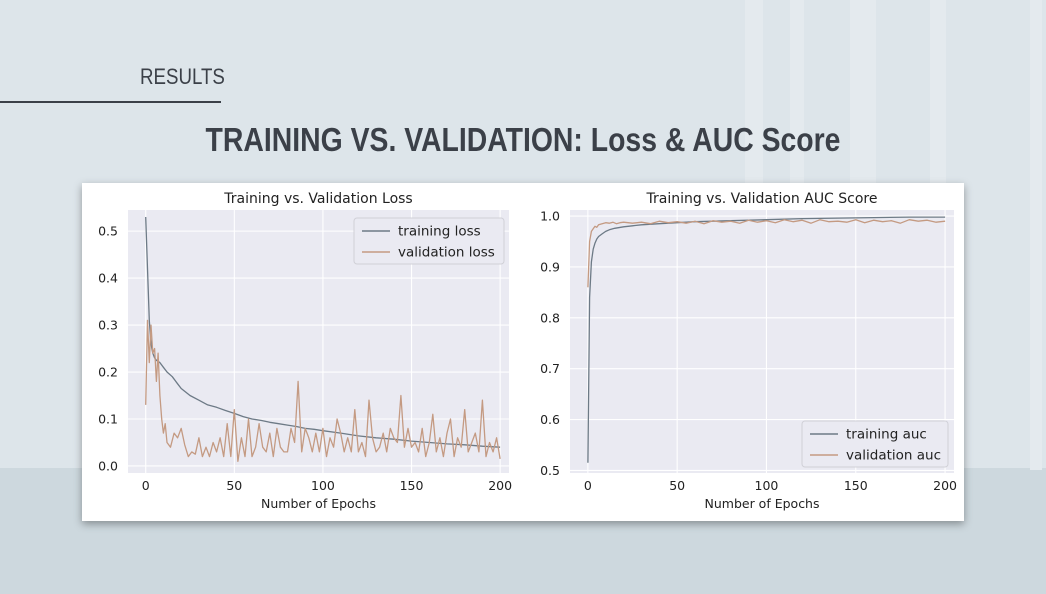 The height and width of the screenshot is (594, 1046). Describe the element at coordinates (761, 199) in the screenshot. I see `chart-title: Training vs. Validation AUC Score` at that location.